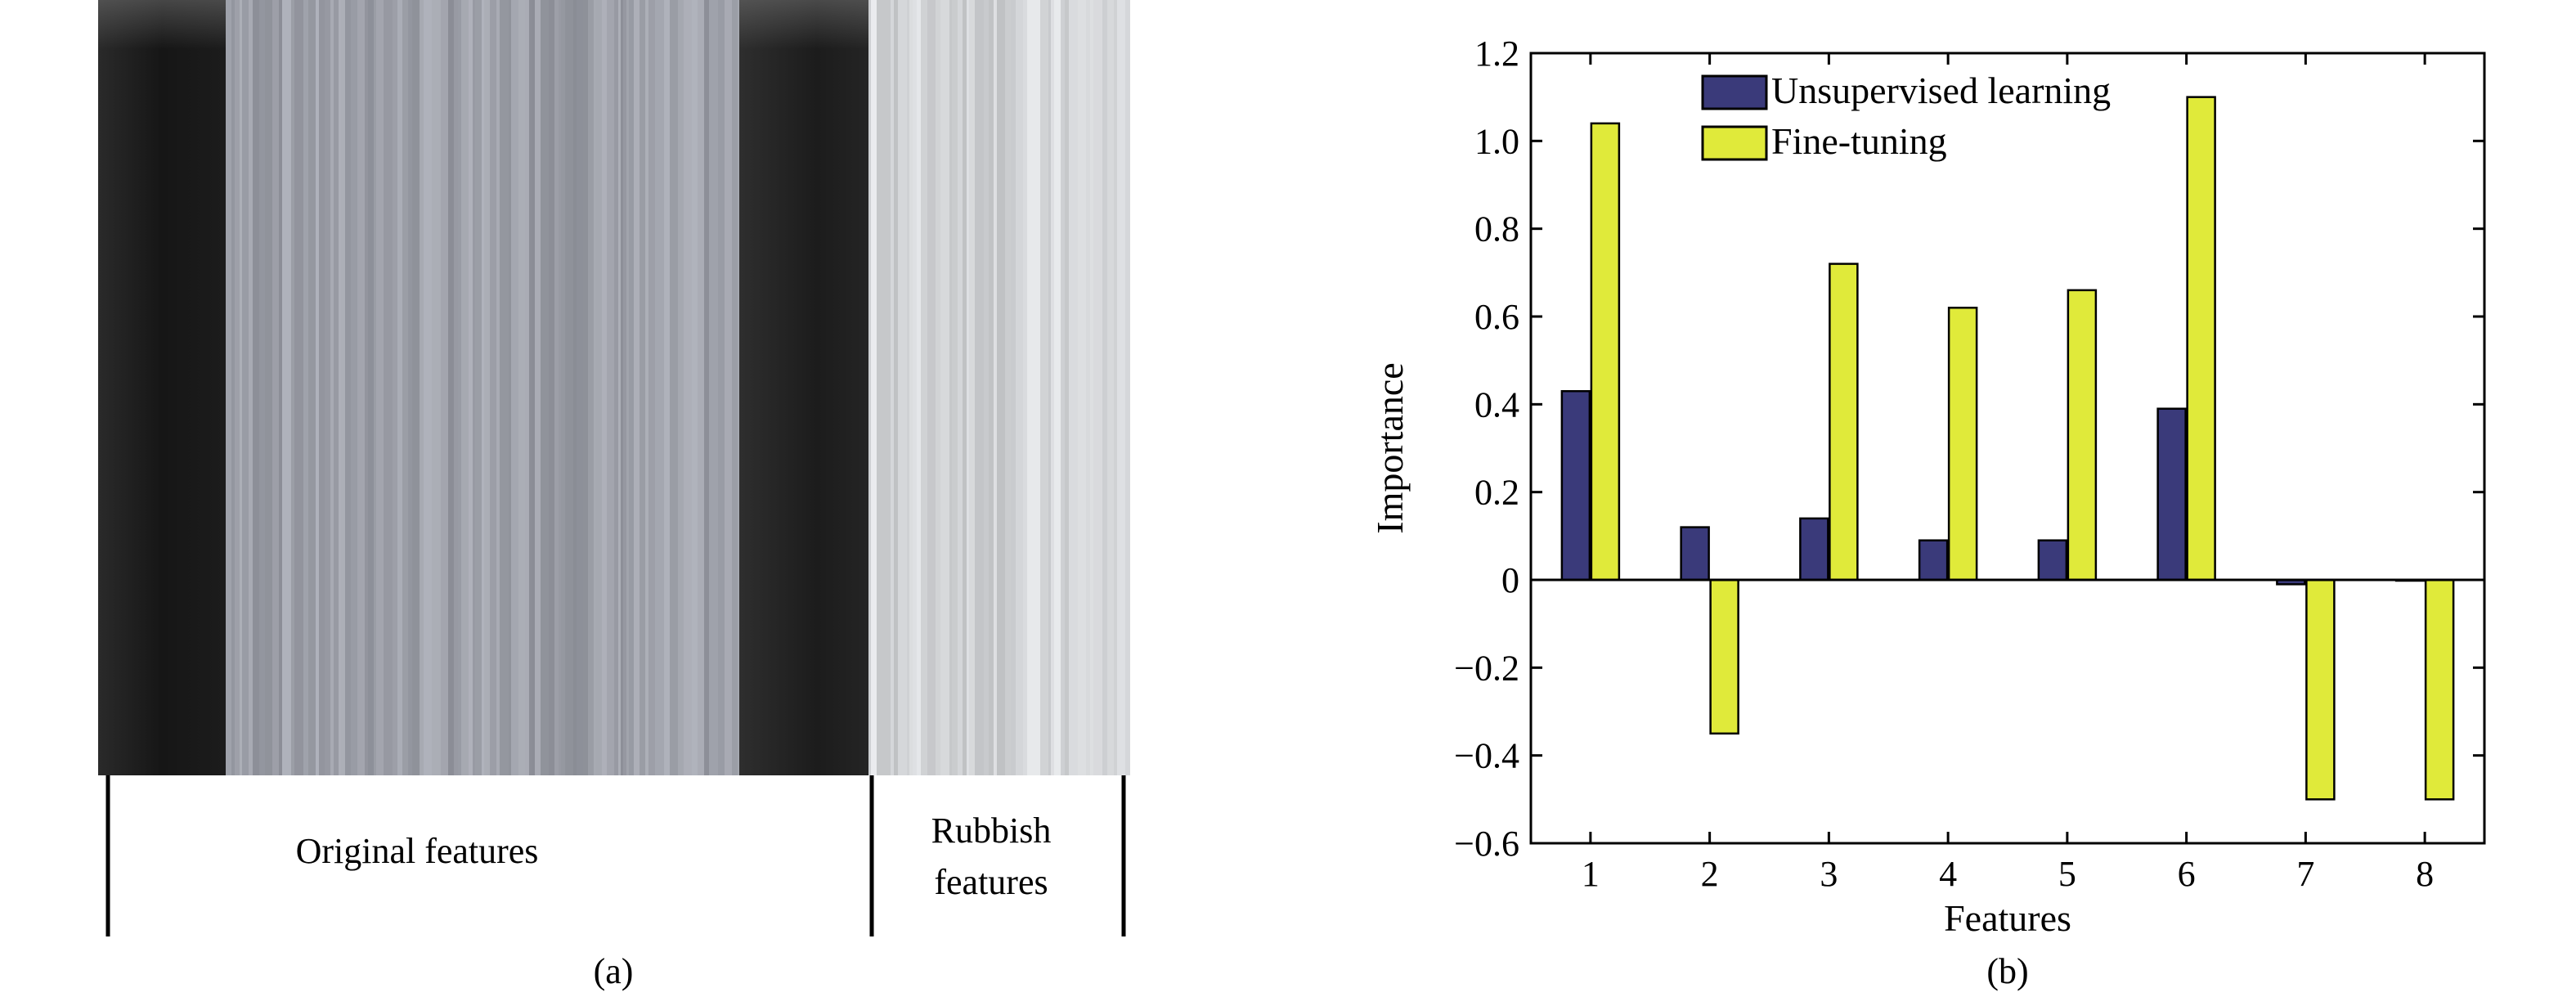 This screenshot has height=997, width=2576. I want to click on rubbish-features-label-line2: features, so click(991, 882).